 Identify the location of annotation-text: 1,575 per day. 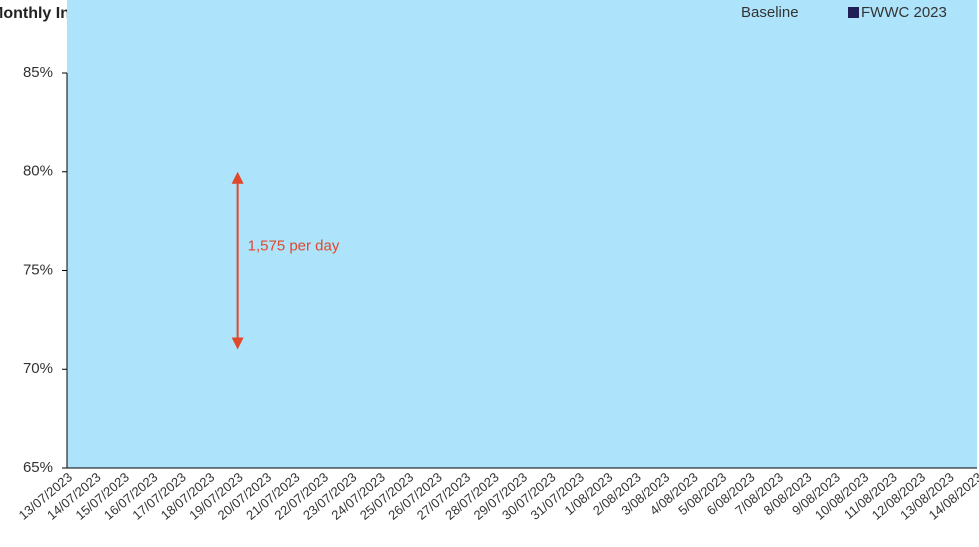
(294, 246).